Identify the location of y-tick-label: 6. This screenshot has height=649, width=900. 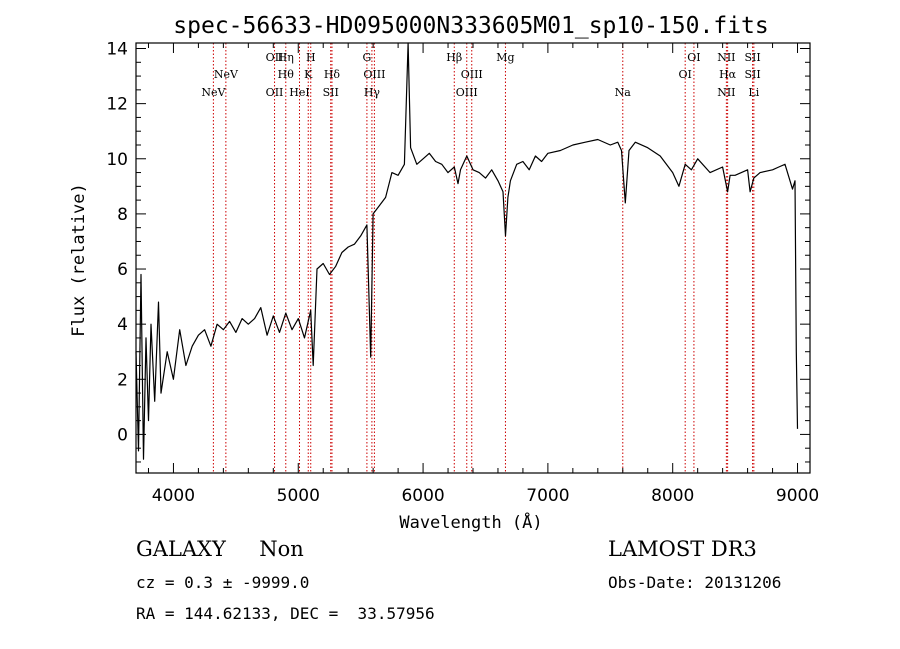
(122, 270).